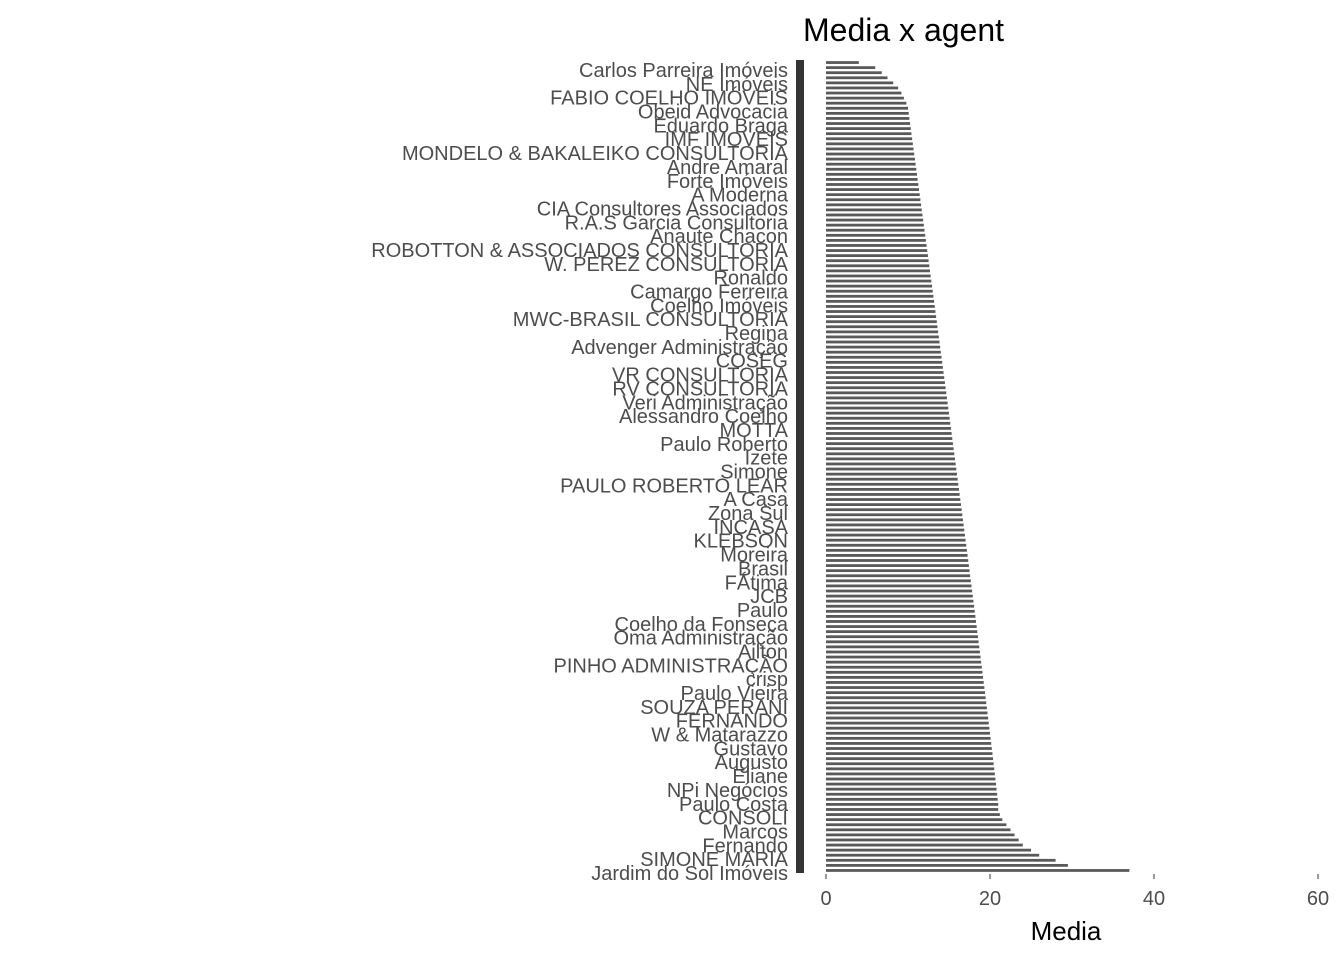  I want to click on category-label: Coelho Imóveis, so click(719, 306).